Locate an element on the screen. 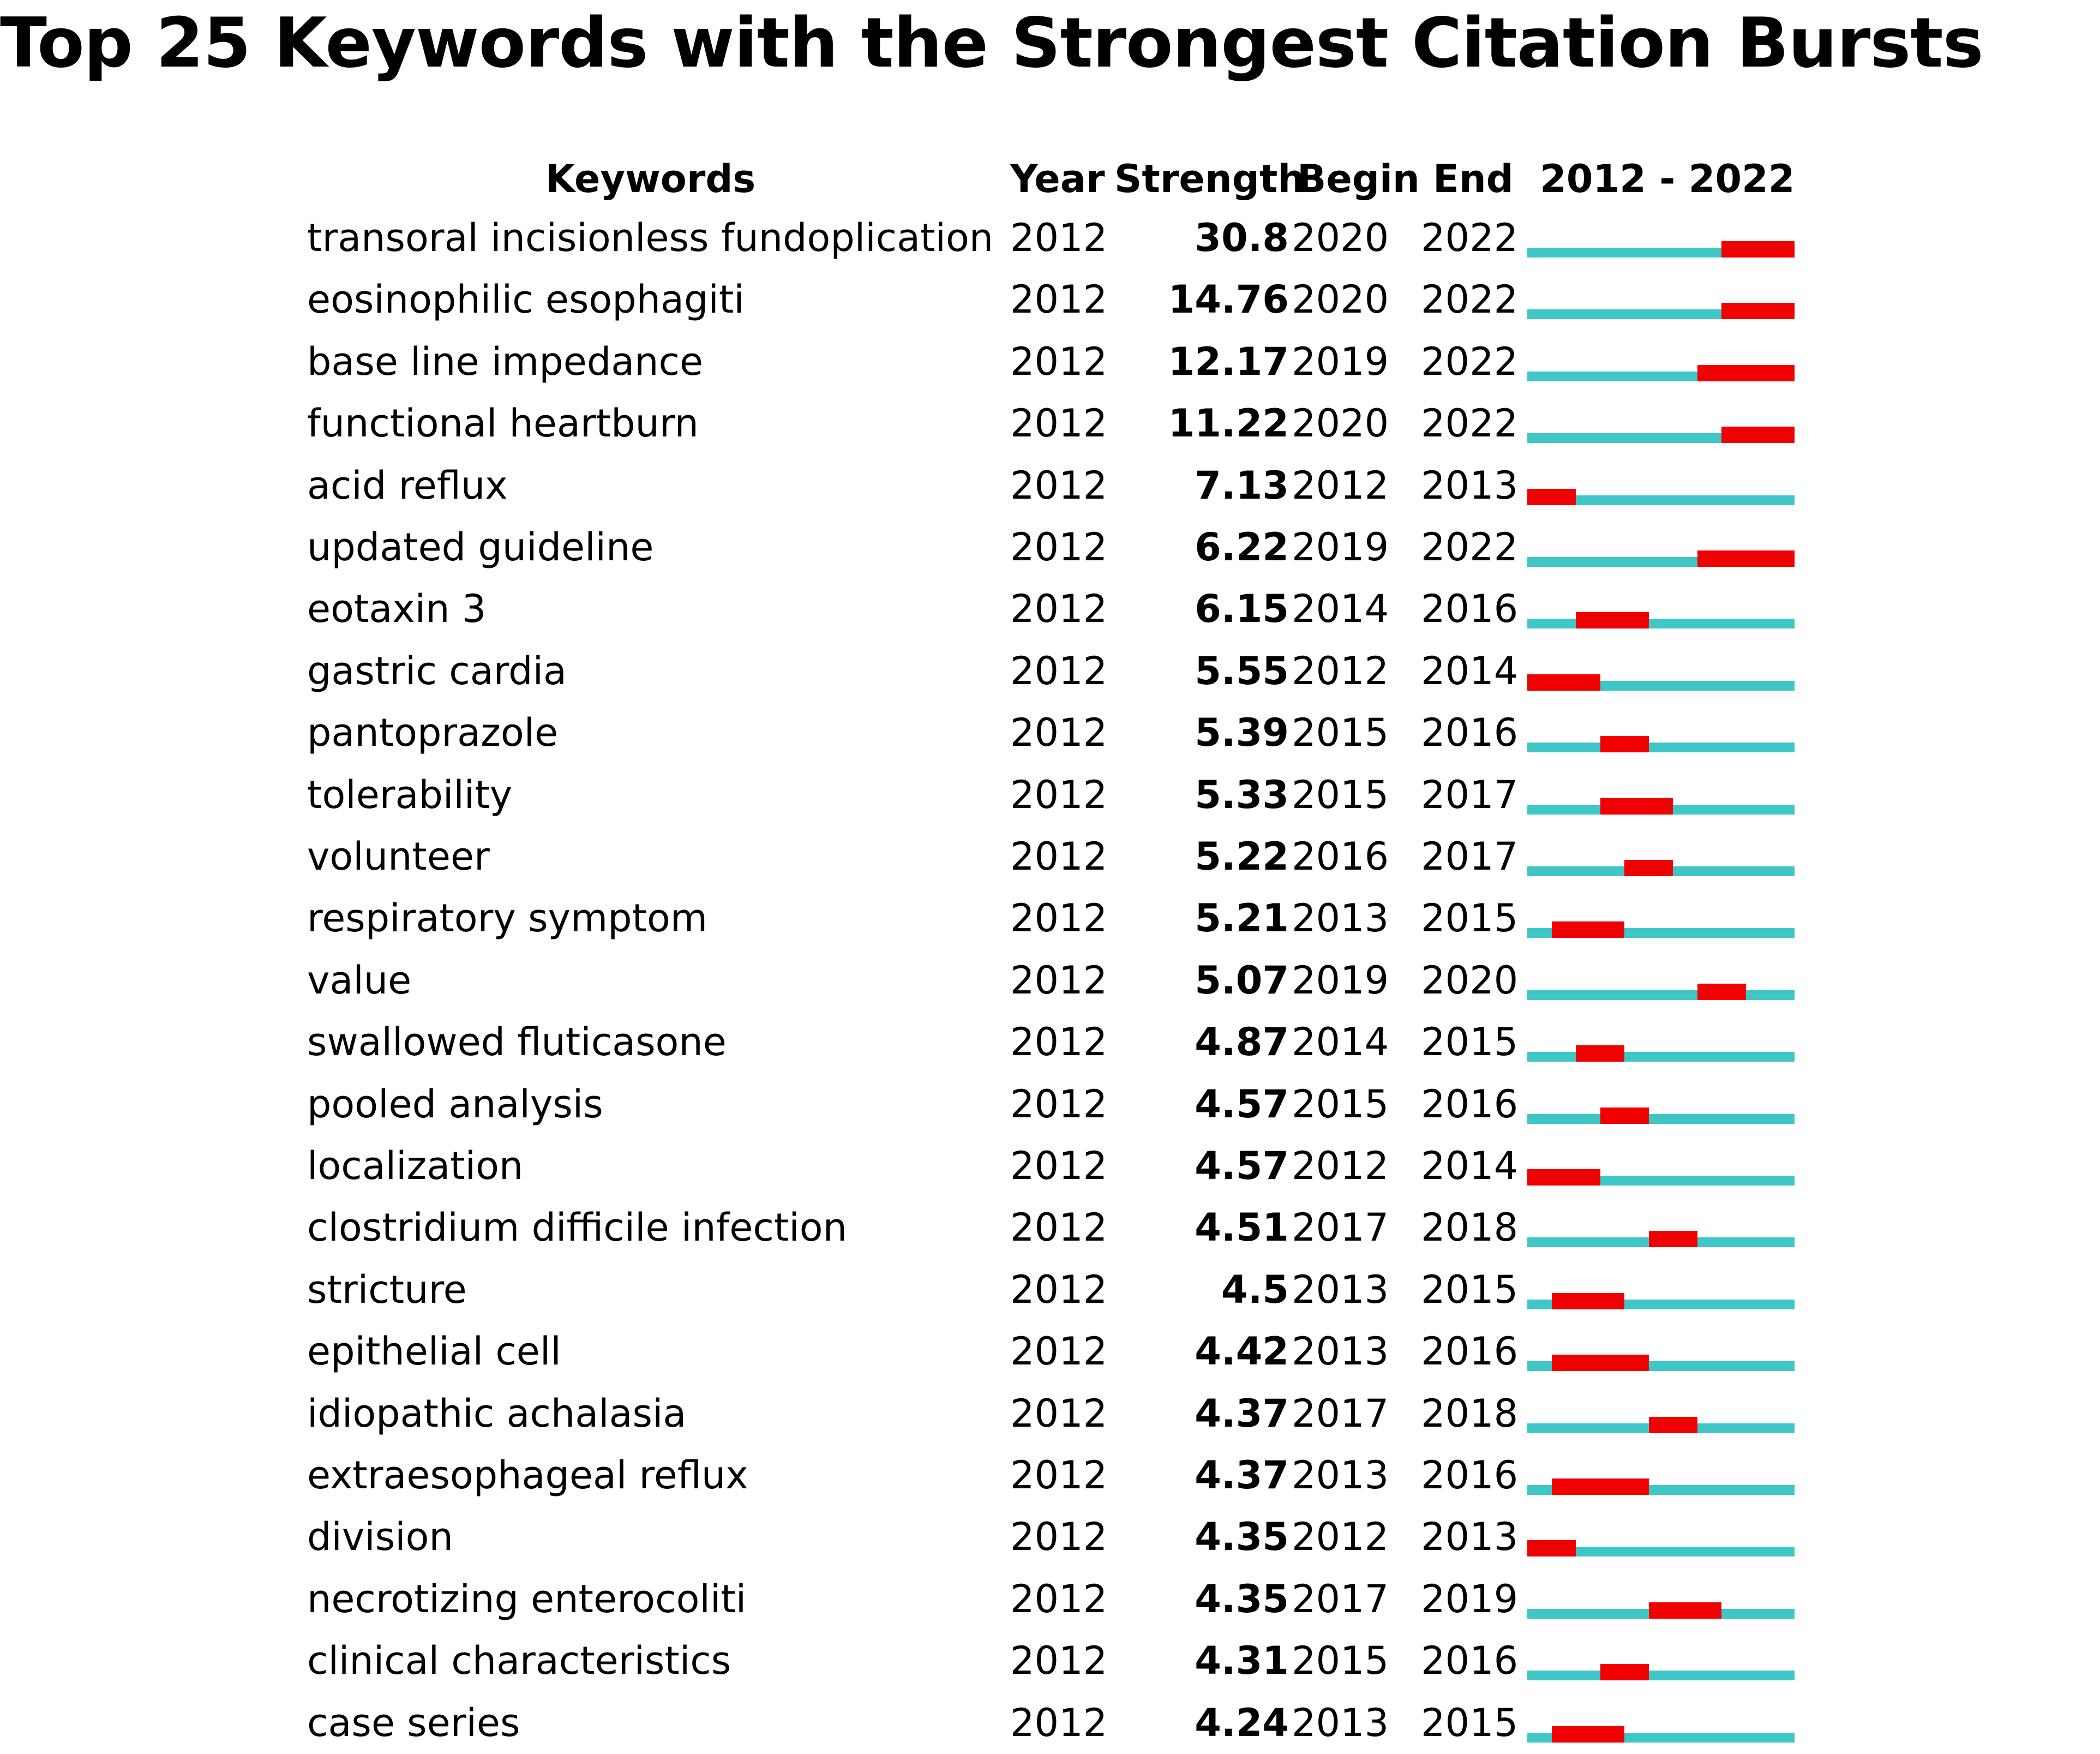  header-begin: Begin is located at coordinates (1358, 179).